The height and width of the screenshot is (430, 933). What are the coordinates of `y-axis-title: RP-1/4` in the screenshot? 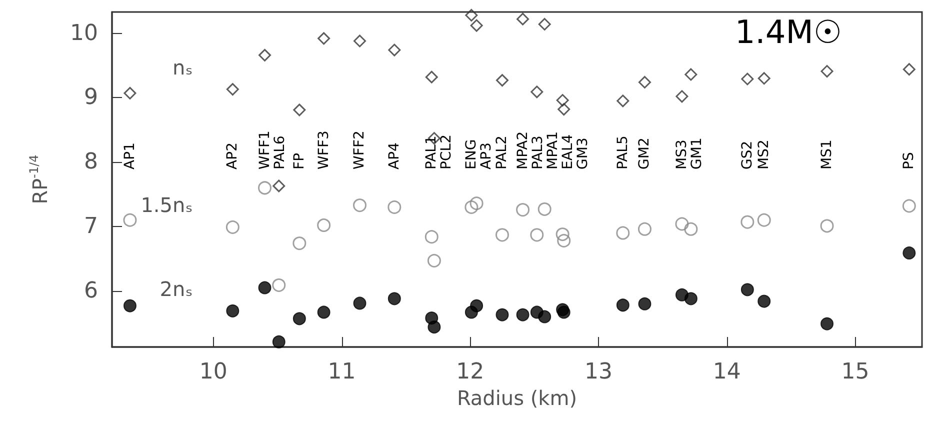 It's located at (39, 179).